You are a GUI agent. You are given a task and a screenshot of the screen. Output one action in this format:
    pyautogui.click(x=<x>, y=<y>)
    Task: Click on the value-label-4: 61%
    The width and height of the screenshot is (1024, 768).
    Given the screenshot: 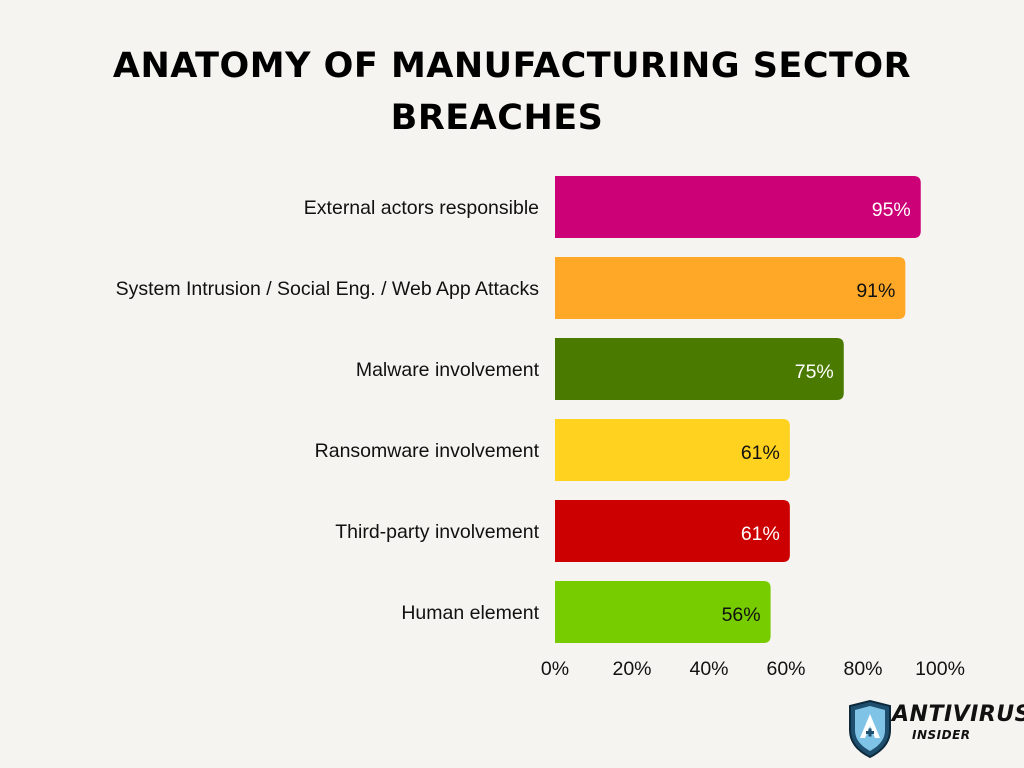 What is the action you would take?
    pyautogui.click(x=760, y=534)
    